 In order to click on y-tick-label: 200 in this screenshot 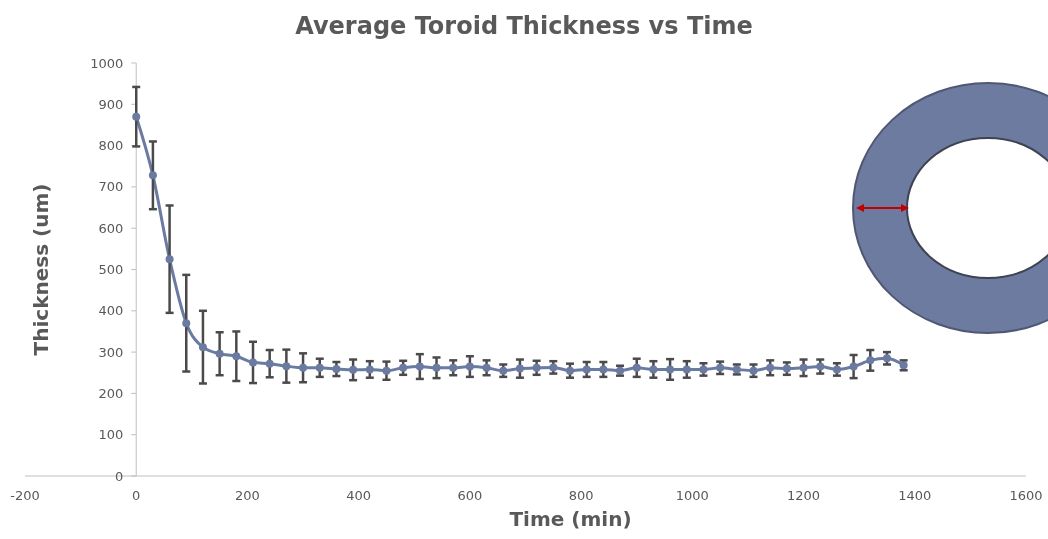, I will do `click(111, 393)`.